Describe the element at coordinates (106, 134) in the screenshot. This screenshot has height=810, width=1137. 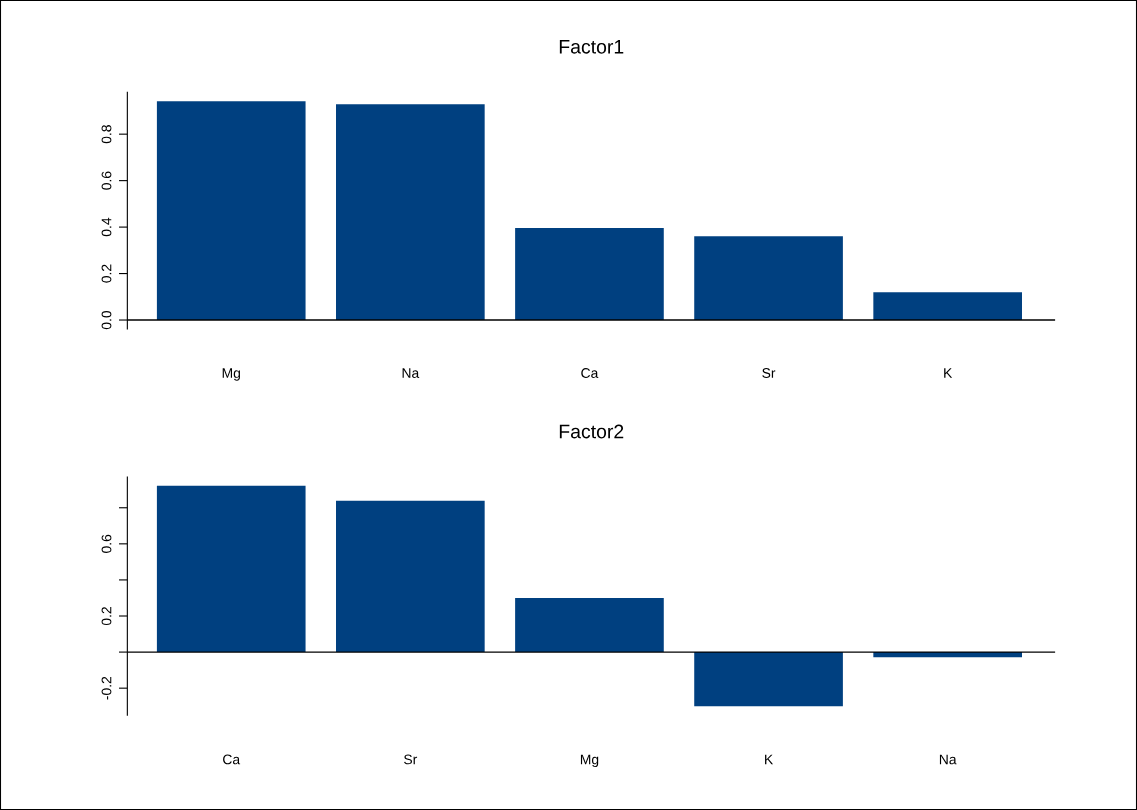
I see `y-tick-label: 0.8` at that location.